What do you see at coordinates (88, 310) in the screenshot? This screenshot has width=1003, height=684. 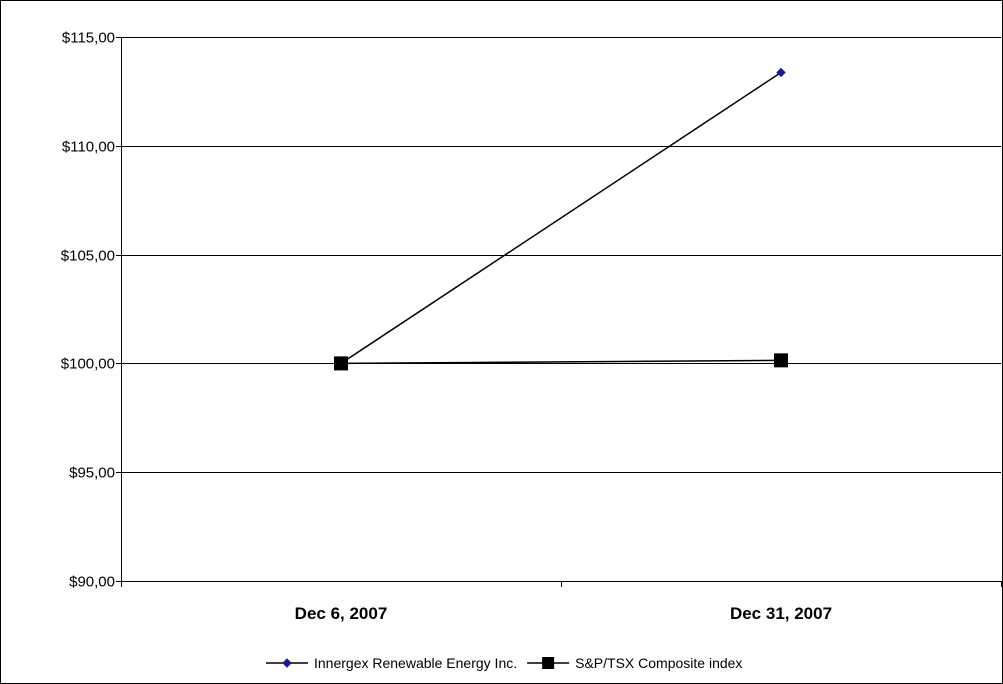 I see `y-tick-labels: $90,00 $95,00 $100,00 $105,00 $110,00 $115,00` at bounding box center [88, 310].